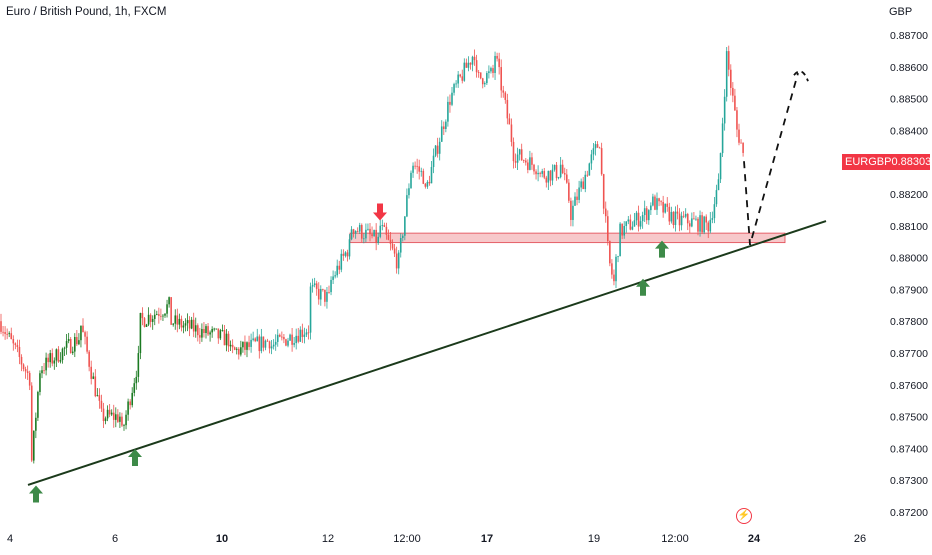  What do you see at coordinates (744, 516) in the screenshot?
I see `tradingview-logo-icon: ⚡` at bounding box center [744, 516].